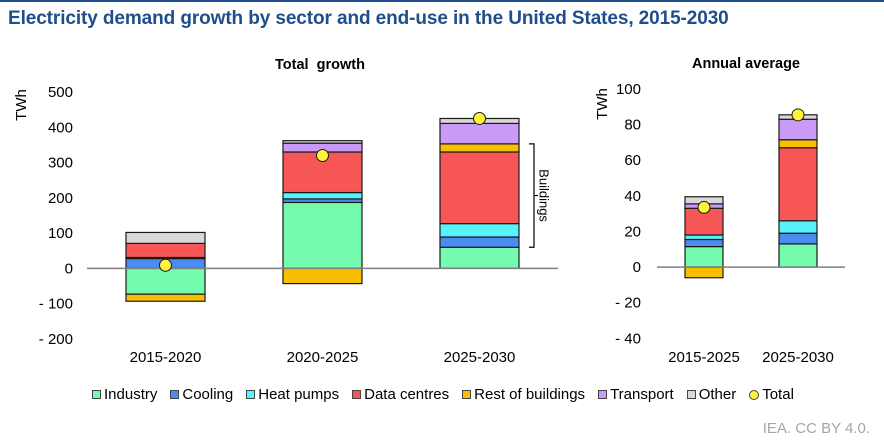  I want to click on y-tick-label: - 200, so click(56, 339).